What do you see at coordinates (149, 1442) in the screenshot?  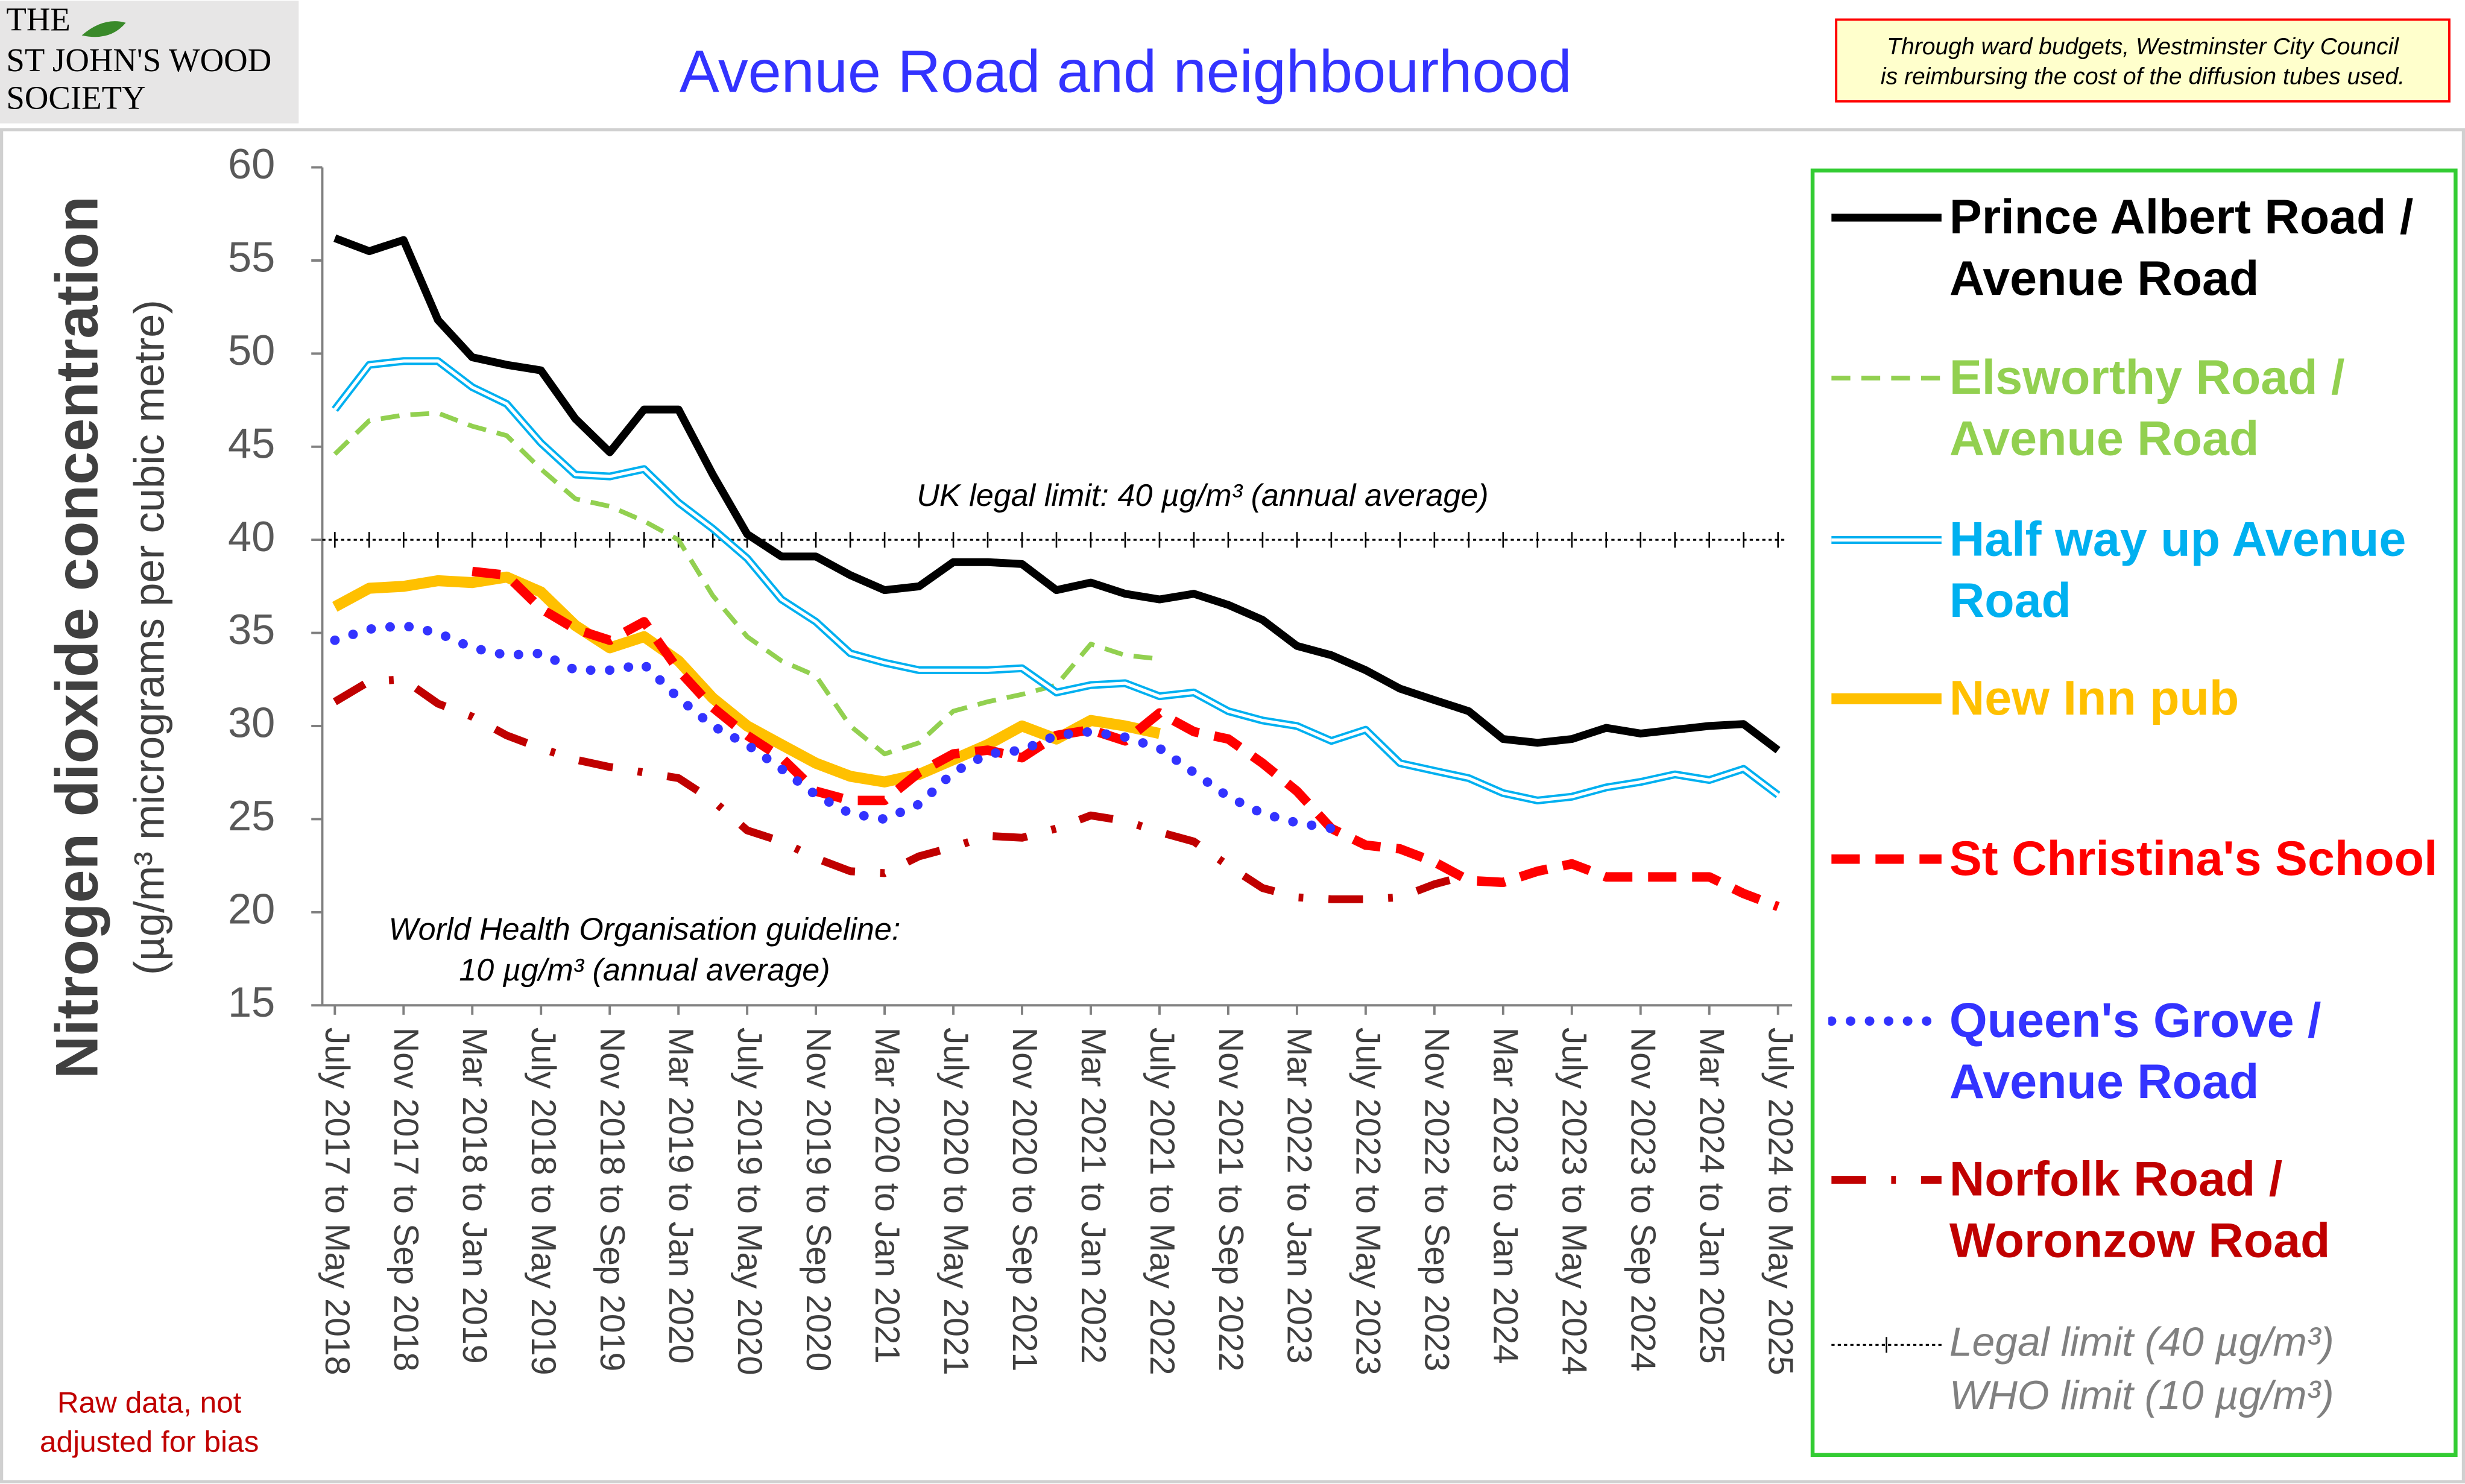 I see `footnote: adjusted for bias` at bounding box center [149, 1442].